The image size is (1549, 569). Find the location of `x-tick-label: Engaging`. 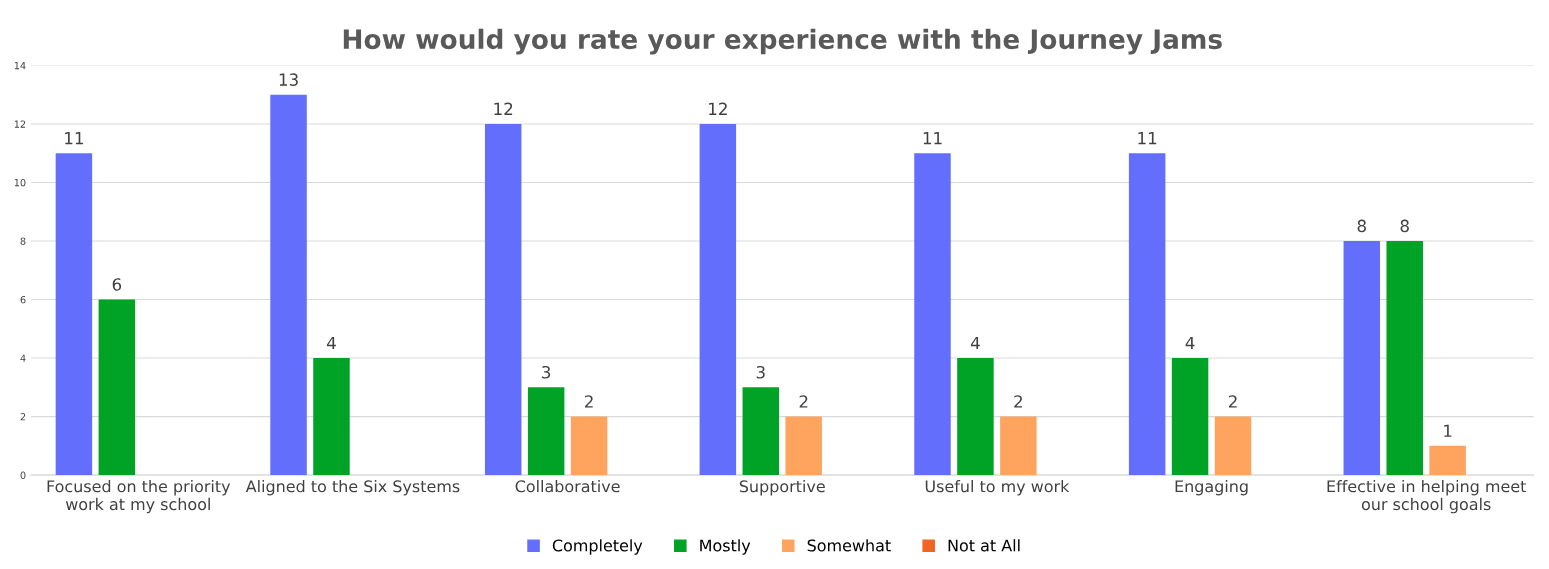

x-tick-label: Engaging is located at coordinates (1211, 487).